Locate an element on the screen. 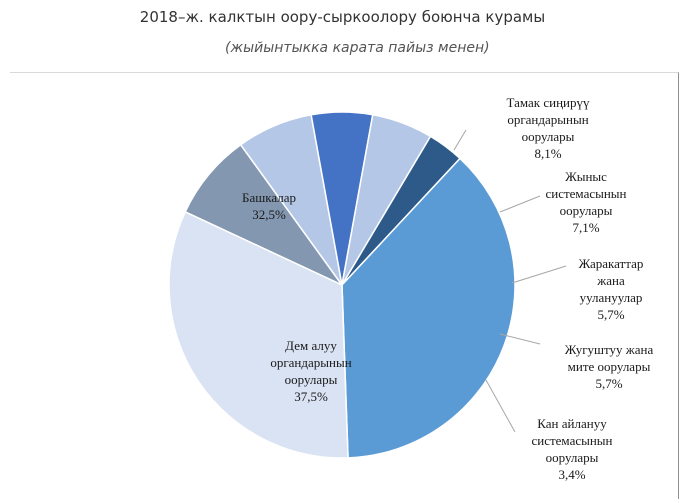 This screenshot has height=503, width=685. slice-label-4: Жугуштуу жана мите оорулары 5,7% is located at coordinates (609, 366).